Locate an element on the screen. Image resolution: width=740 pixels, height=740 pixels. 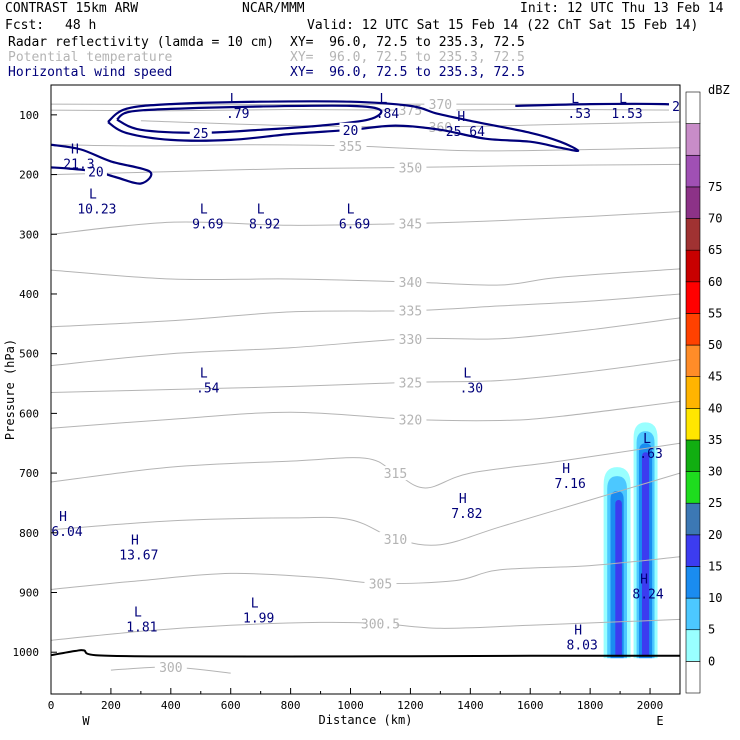
x-tick-label: 400 is located at coordinates (171, 705).